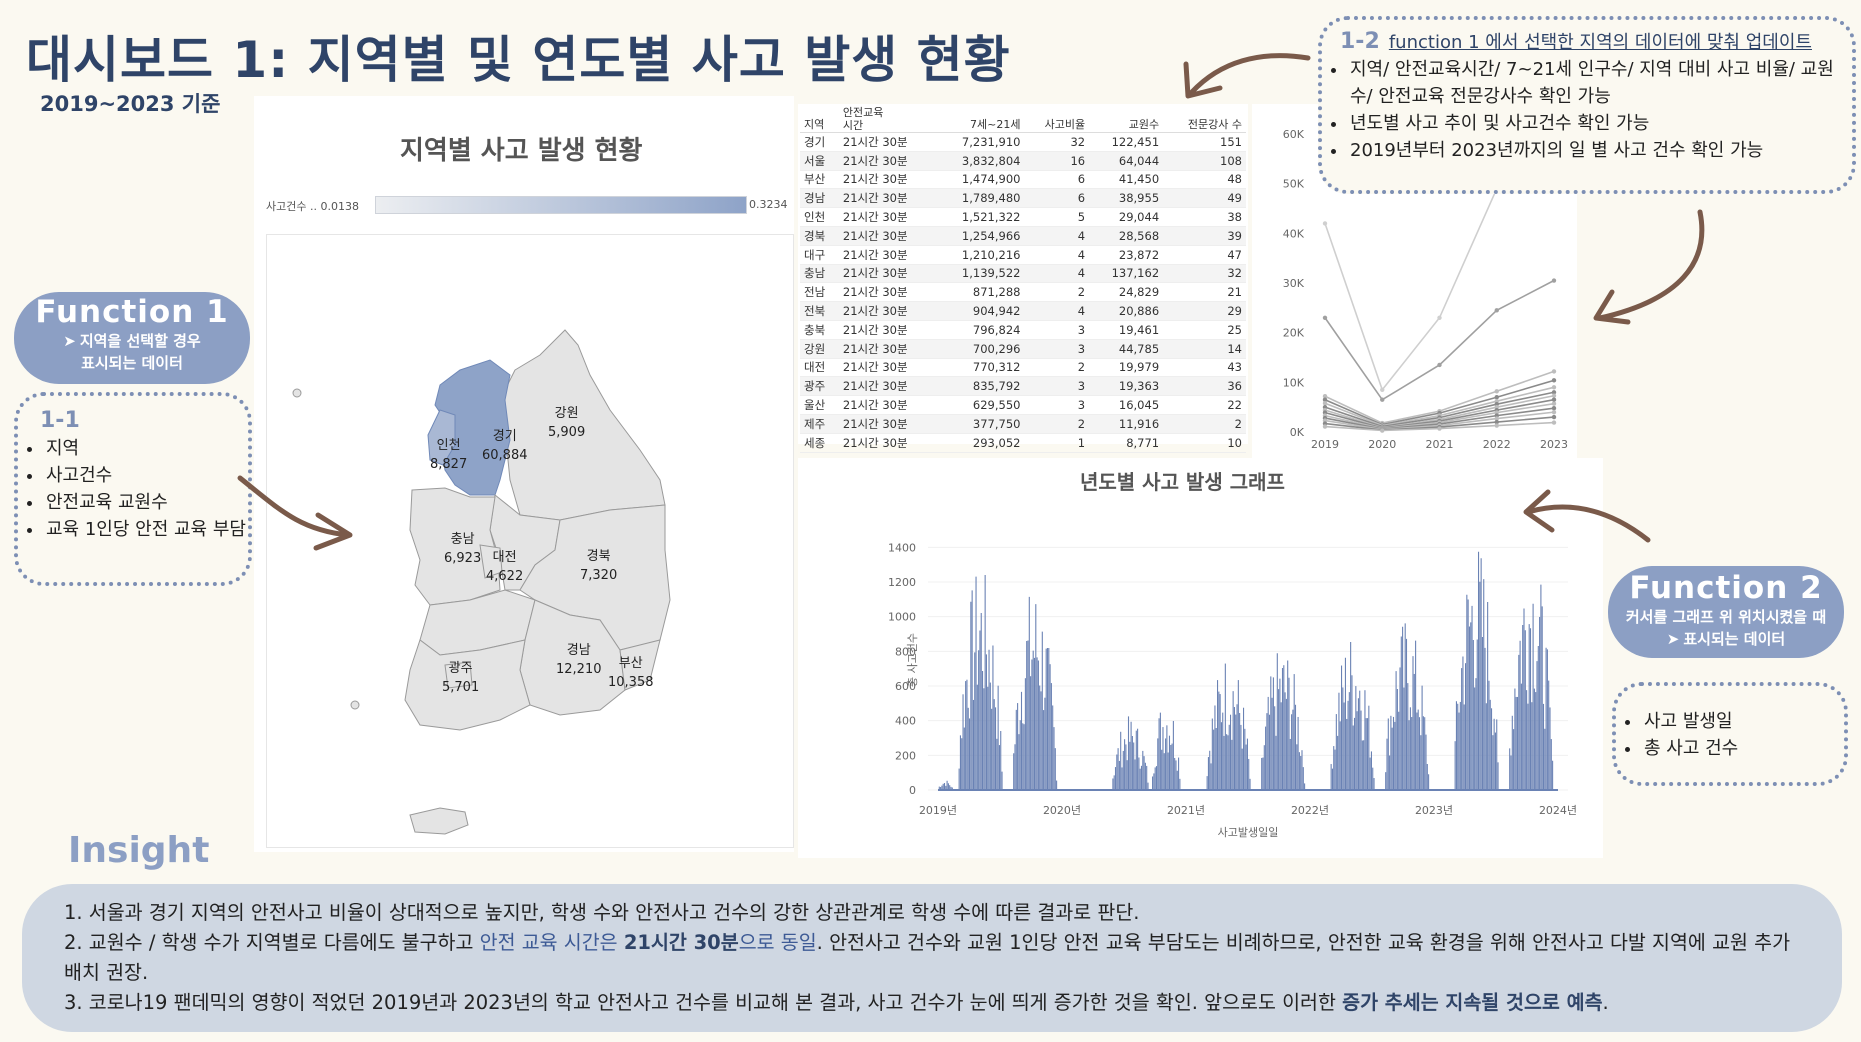 Image resolution: width=1861 pixels, height=1042 pixels. What do you see at coordinates (1023, 274) in the screenshot?
I see `table-row: 충남 21시간 30분 1,139,522 4 137,162 32` at bounding box center [1023, 274].